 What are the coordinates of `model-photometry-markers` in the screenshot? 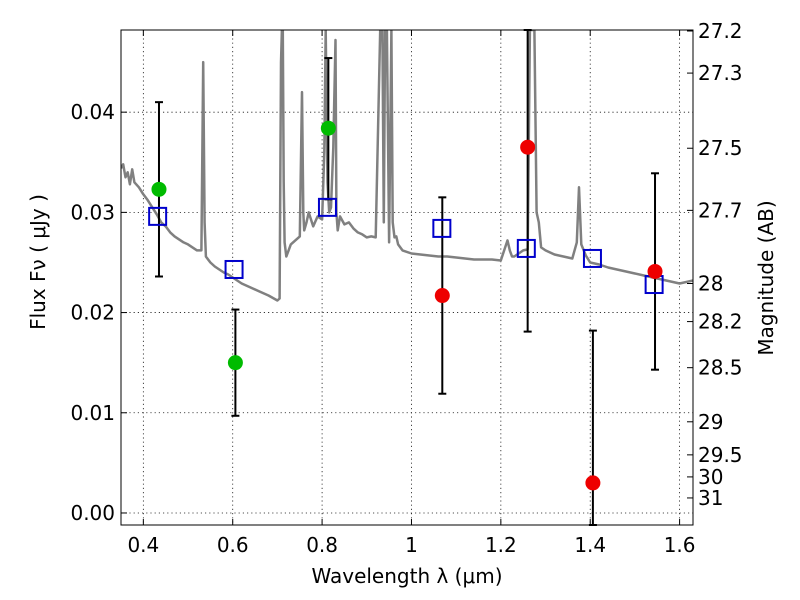 It's located at (406, 246).